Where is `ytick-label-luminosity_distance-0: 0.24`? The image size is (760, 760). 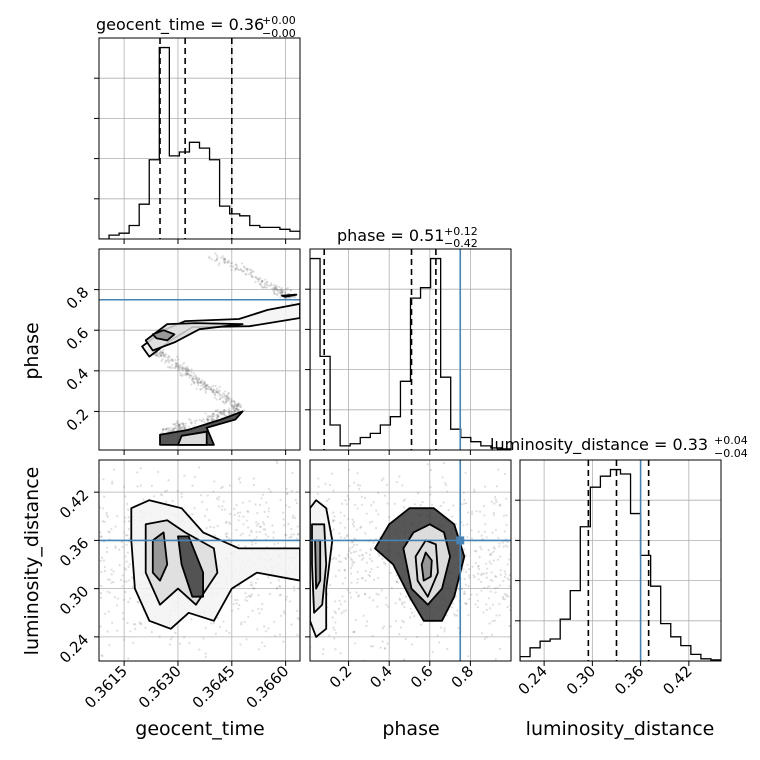
ytick-label-luminosity_distance-0: 0.24 is located at coordinates (74, 649).